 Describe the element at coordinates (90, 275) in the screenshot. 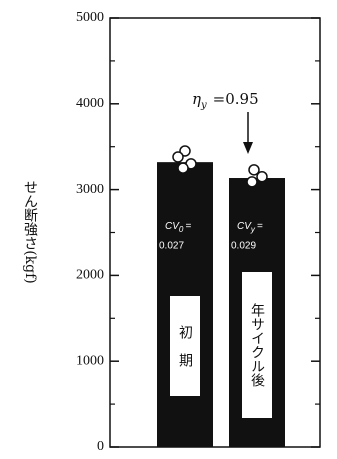

I see `y-tick-label: 2000` at that location.